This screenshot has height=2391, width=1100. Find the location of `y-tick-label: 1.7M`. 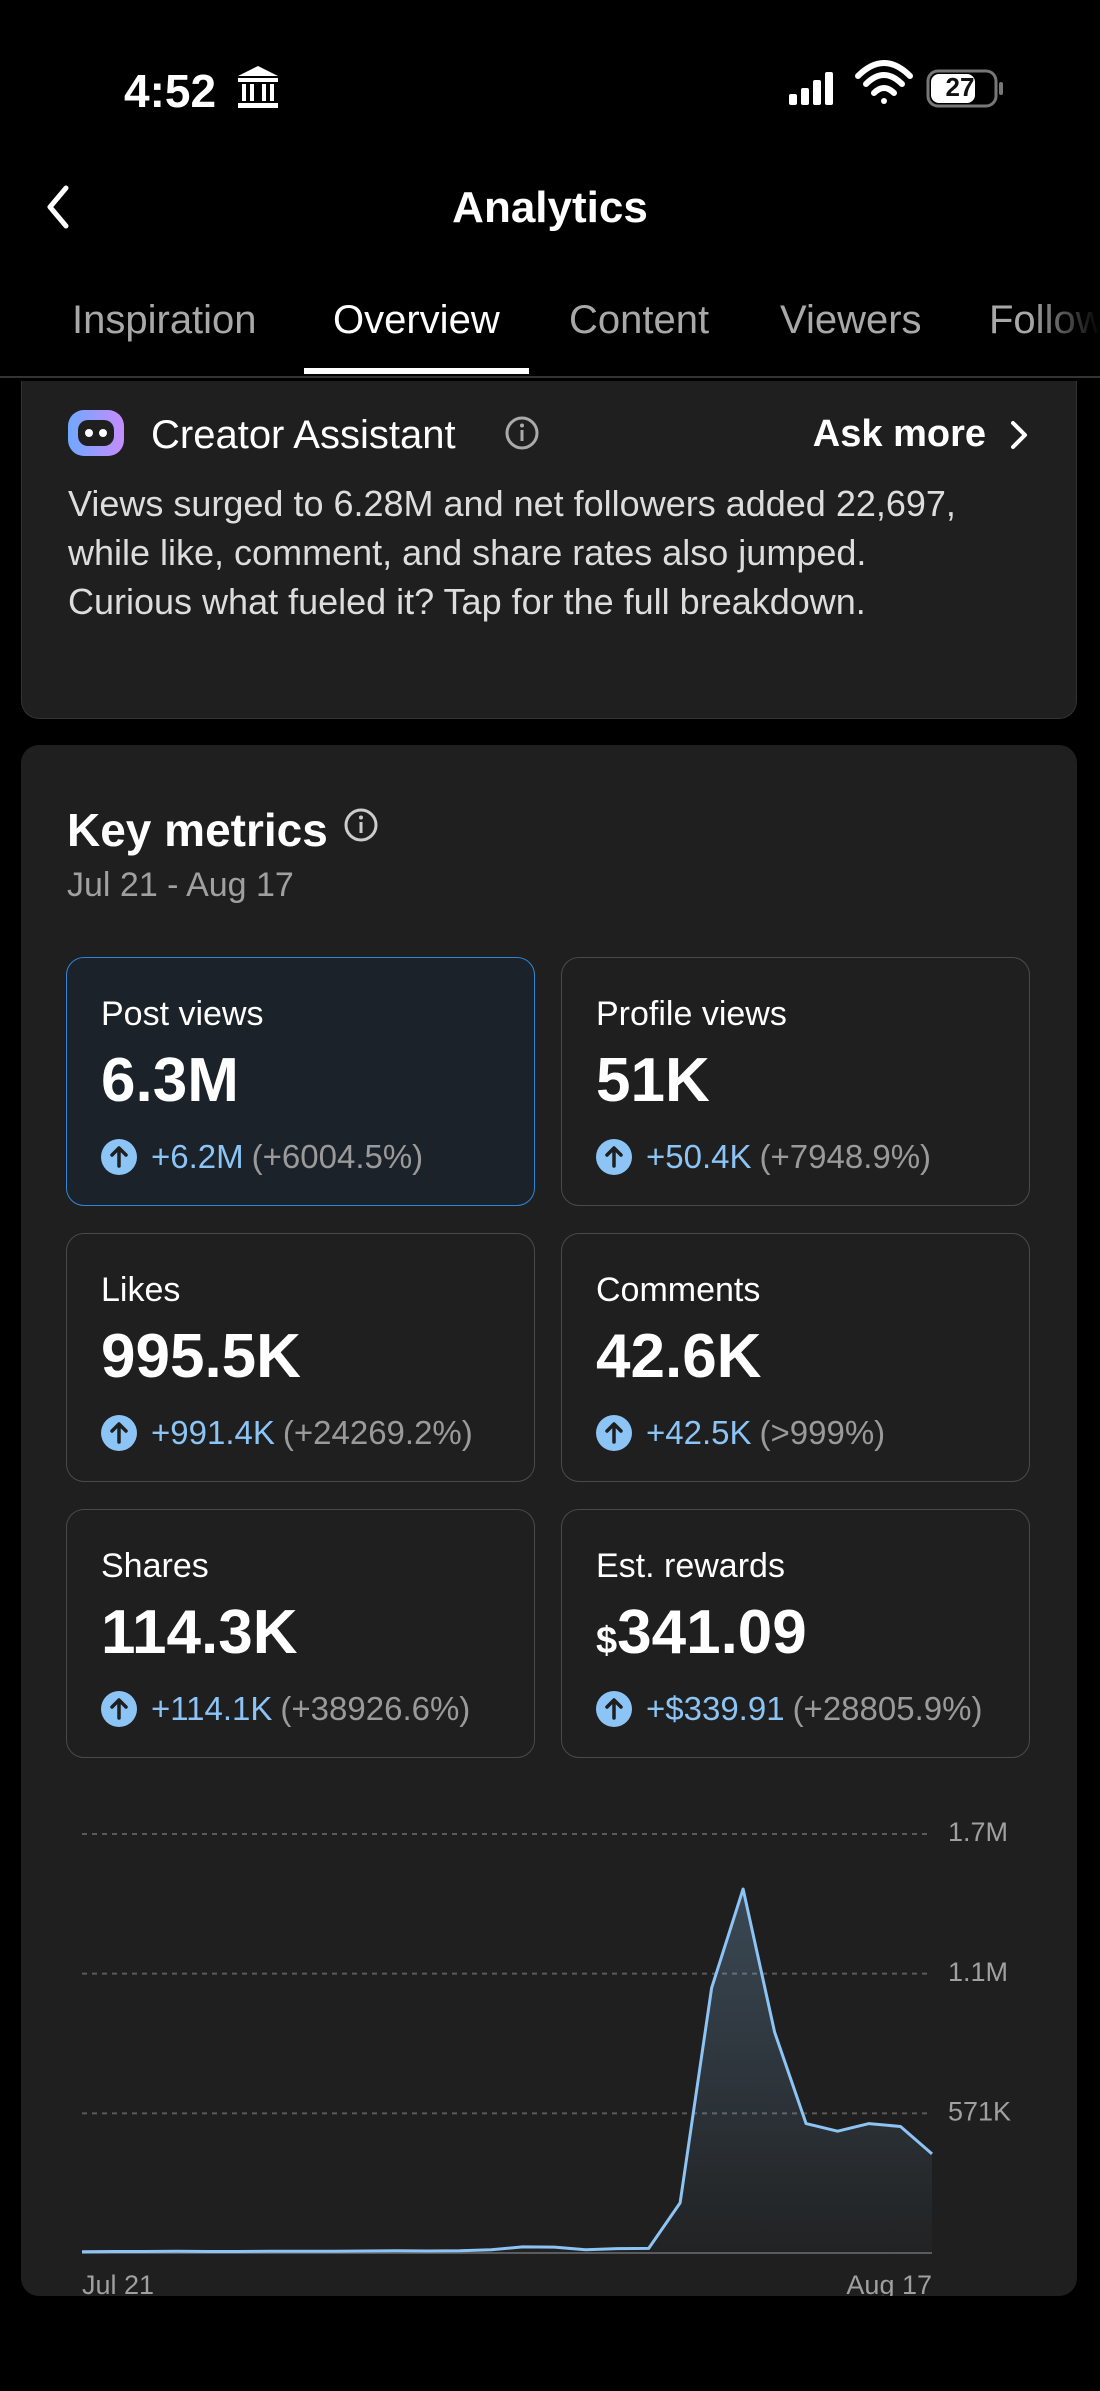

y-tick-label: 1.7M is located at coordinates (978, 1832).